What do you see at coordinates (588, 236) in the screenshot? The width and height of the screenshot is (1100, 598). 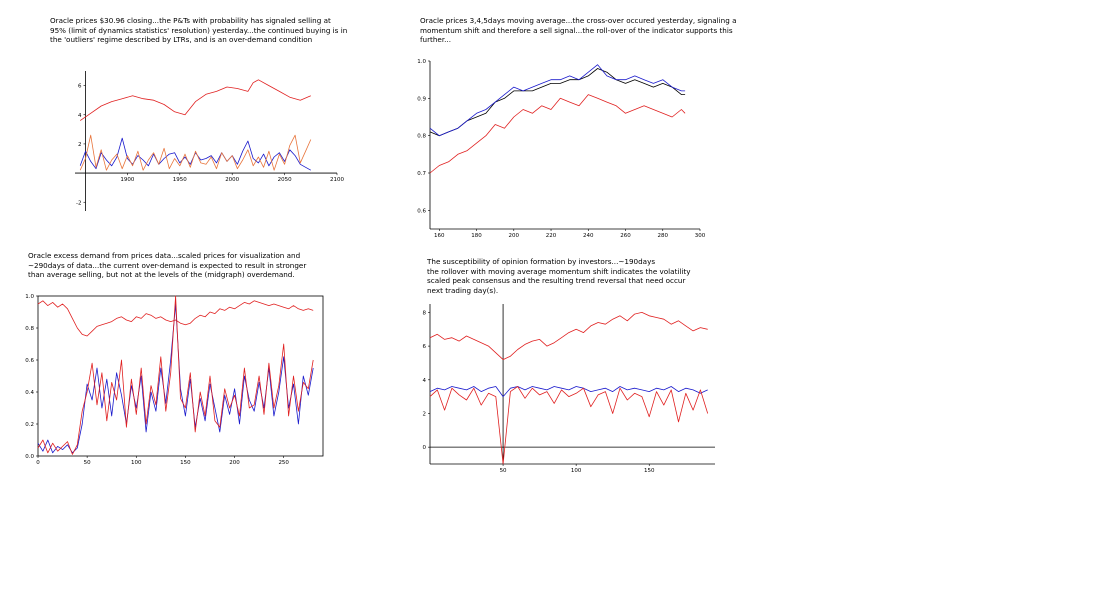 I see `x-tick-label: 240` at bounding box center [588, 236].